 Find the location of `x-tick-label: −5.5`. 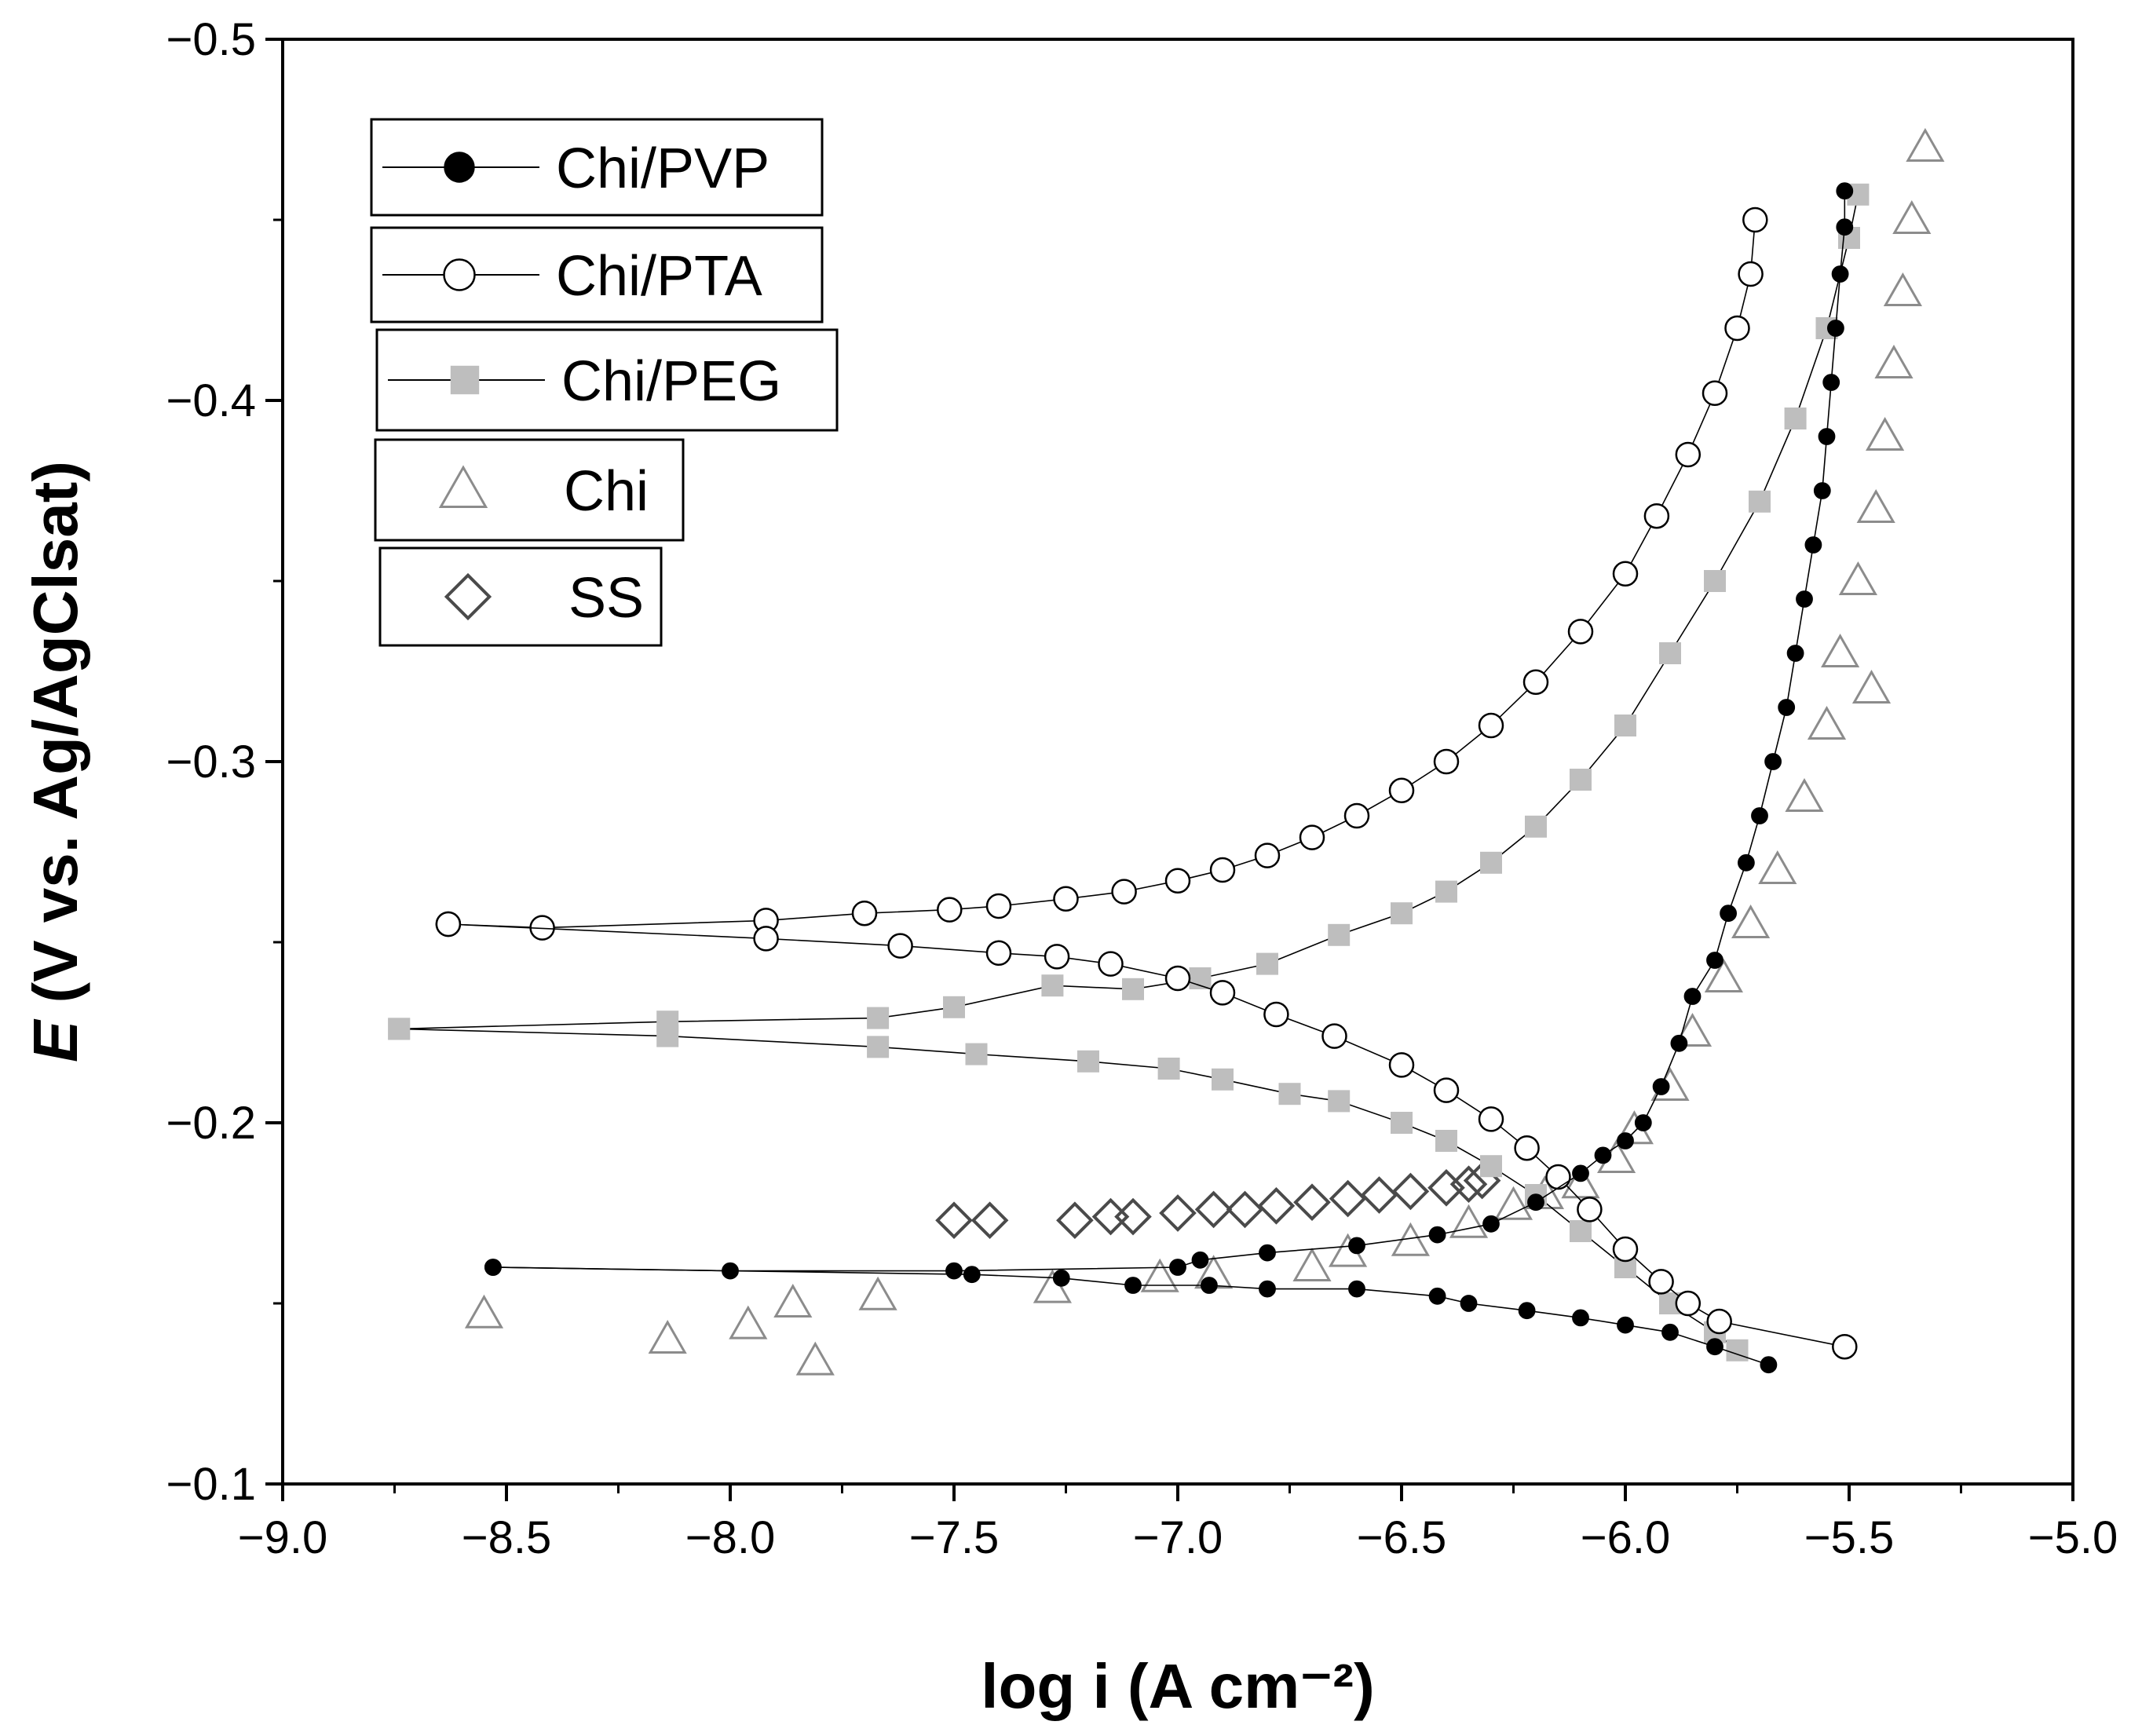

x-tick-label: −5.5 is located at coordinates (1849, 1537).